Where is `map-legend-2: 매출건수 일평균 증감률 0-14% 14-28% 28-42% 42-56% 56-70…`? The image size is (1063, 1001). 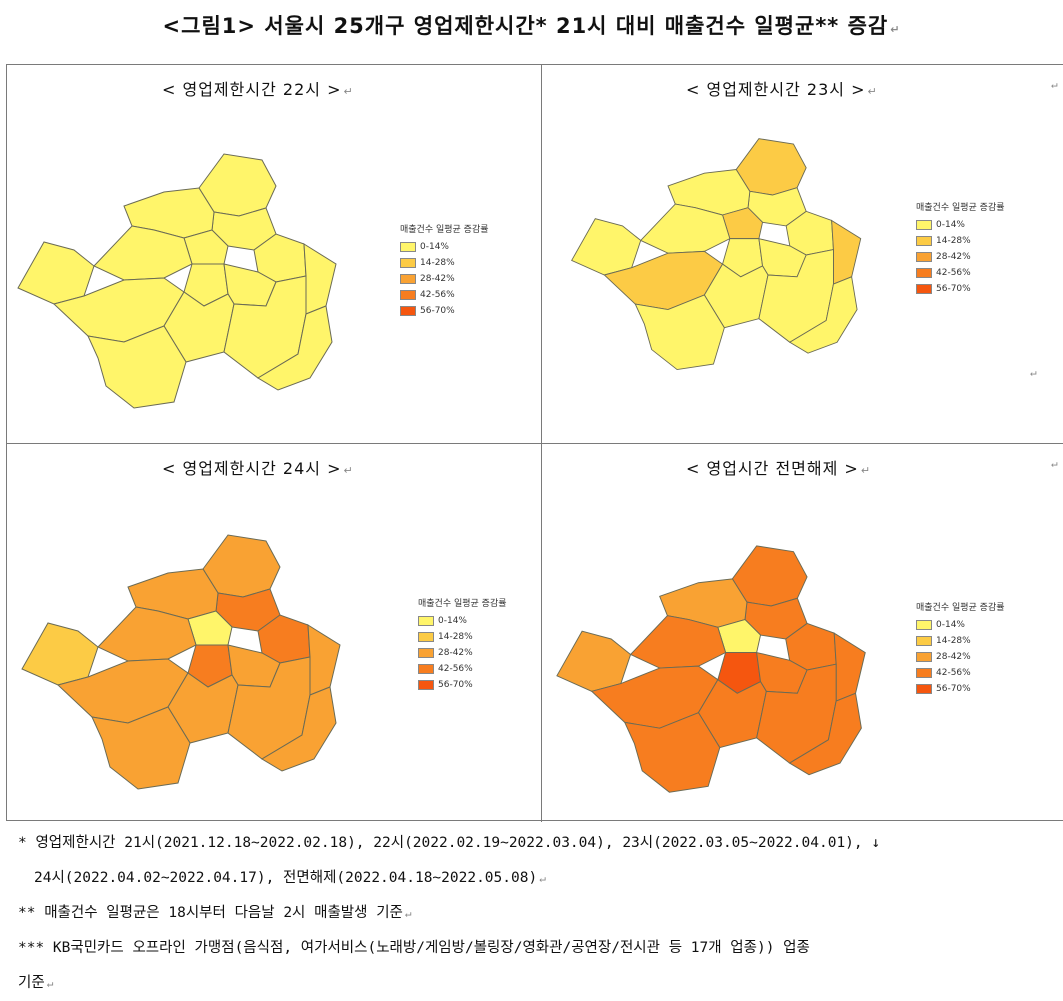
map-legend-2: 매출건수 일평균 증감률 0-14% 14-28% 28-42% 42-56% 56-70… is located at coordinates (960, 248).